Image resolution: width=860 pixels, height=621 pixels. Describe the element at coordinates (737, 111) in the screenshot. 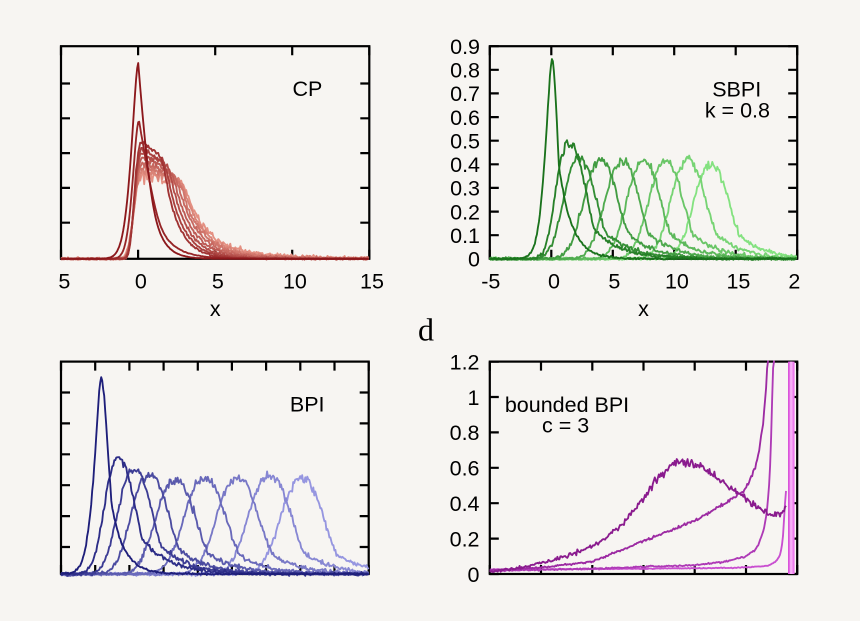

I see `svg-text: k = 0.8` at that location.